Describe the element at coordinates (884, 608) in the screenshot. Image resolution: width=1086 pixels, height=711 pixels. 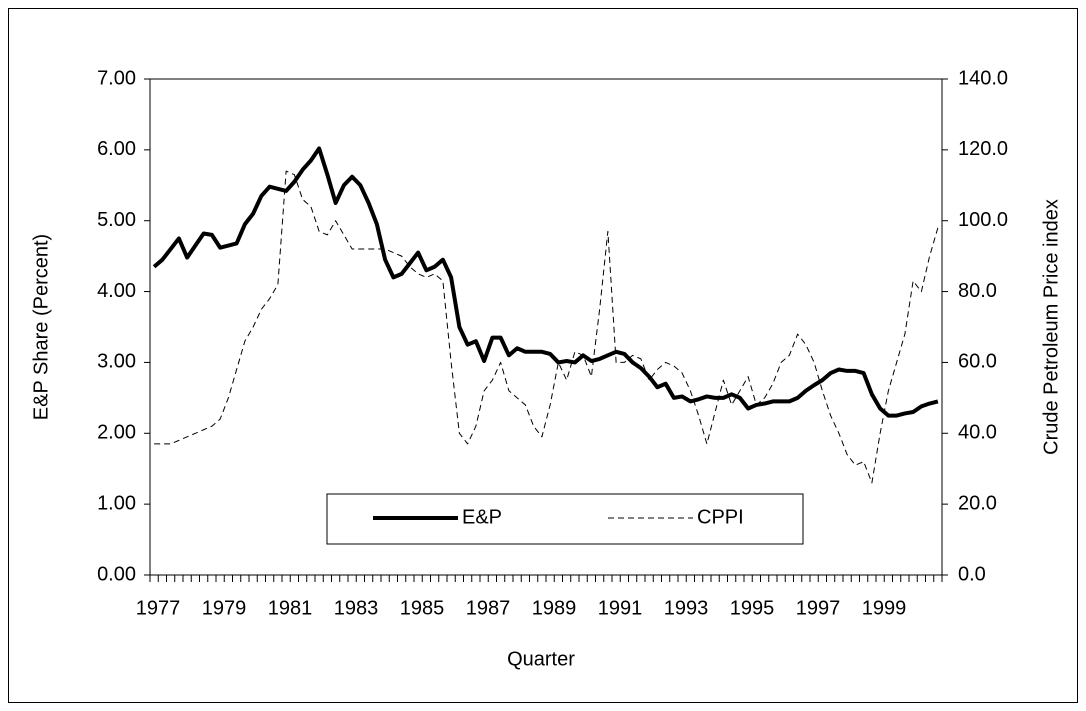
I see `x-tick-label: 1999` at that location.